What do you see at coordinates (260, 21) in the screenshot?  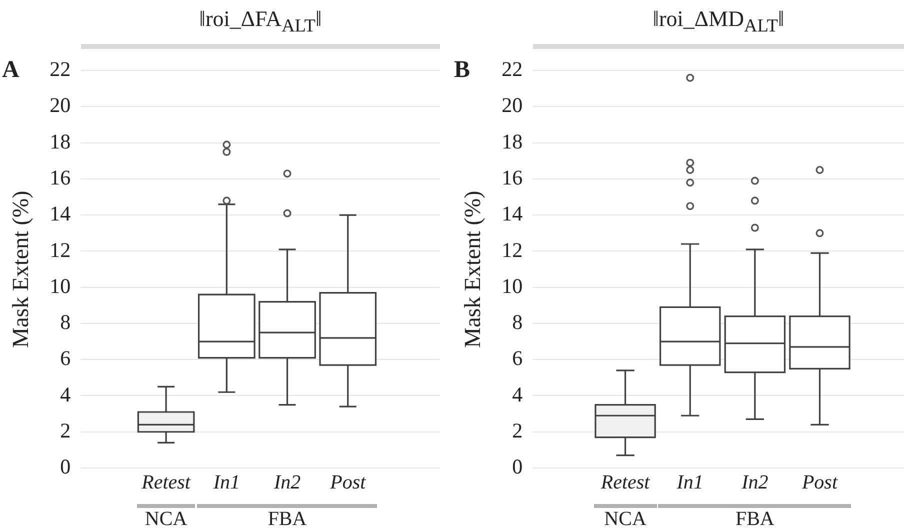 I see `chart-title: ‖roi_ΔFA$_{ALT}$‖` at bounding box center [260, 21].